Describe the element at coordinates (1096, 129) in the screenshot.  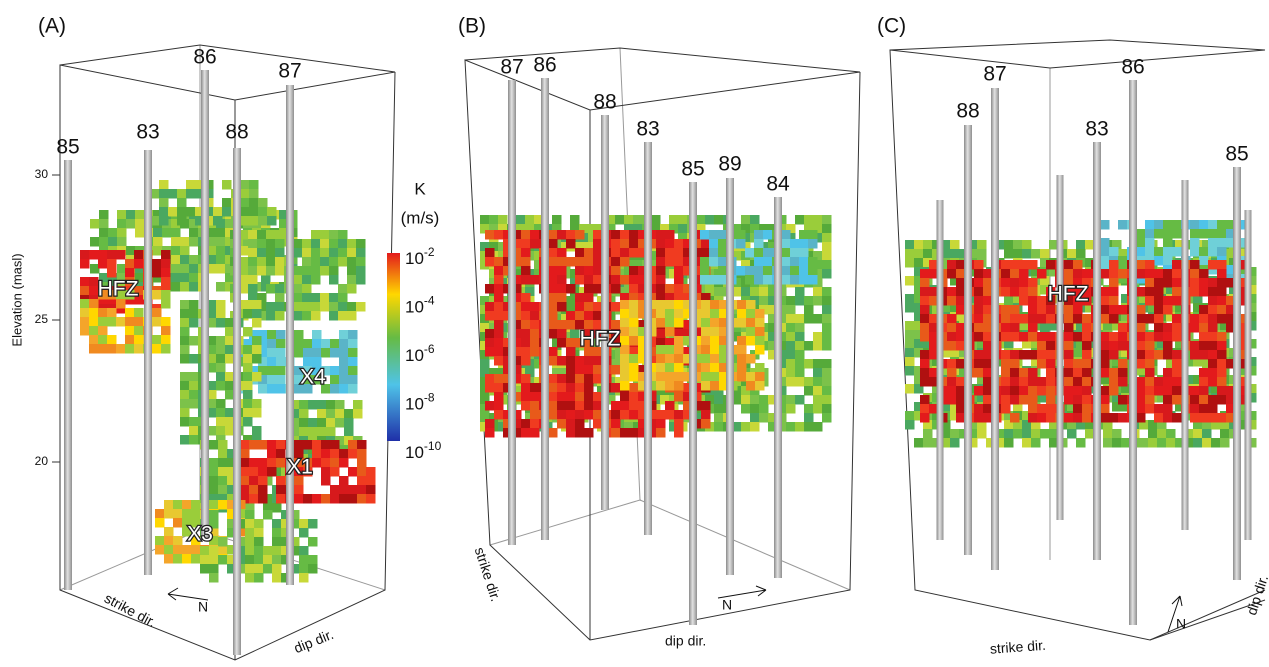
I see `well-label: 83` at that location.